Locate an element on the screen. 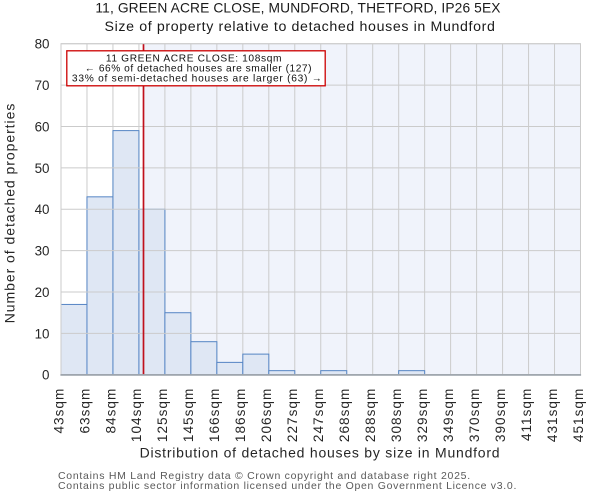 This screenshot has width=600, height=500. svg-text: 329sqm is located at coordinates (422, 415).